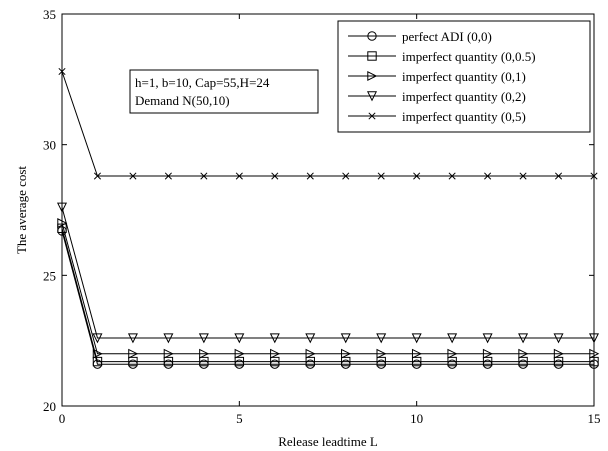 The width and height of the screenshot is (608, 451). What do you see at coordinates (447, 36) in the screenshot?
I see `legend-label: perfect ADI (0,0)` at bounding box center [447, 36].